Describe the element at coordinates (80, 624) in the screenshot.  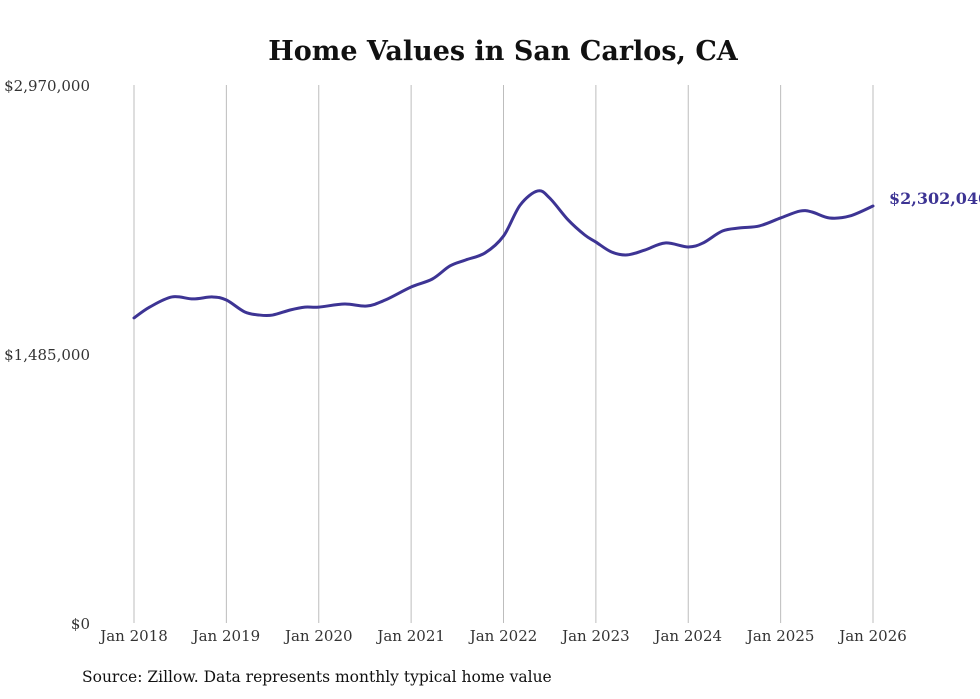
I see `y-tick-label: $0` at that location.